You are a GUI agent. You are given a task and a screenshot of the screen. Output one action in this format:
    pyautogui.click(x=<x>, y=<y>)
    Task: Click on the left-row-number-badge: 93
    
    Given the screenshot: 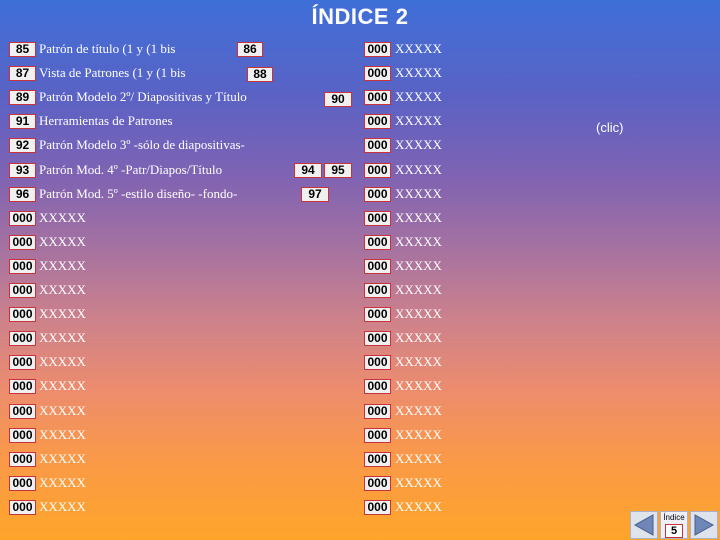 What is the action you would take?
    pyautogui.click(x=22, y=170)
    